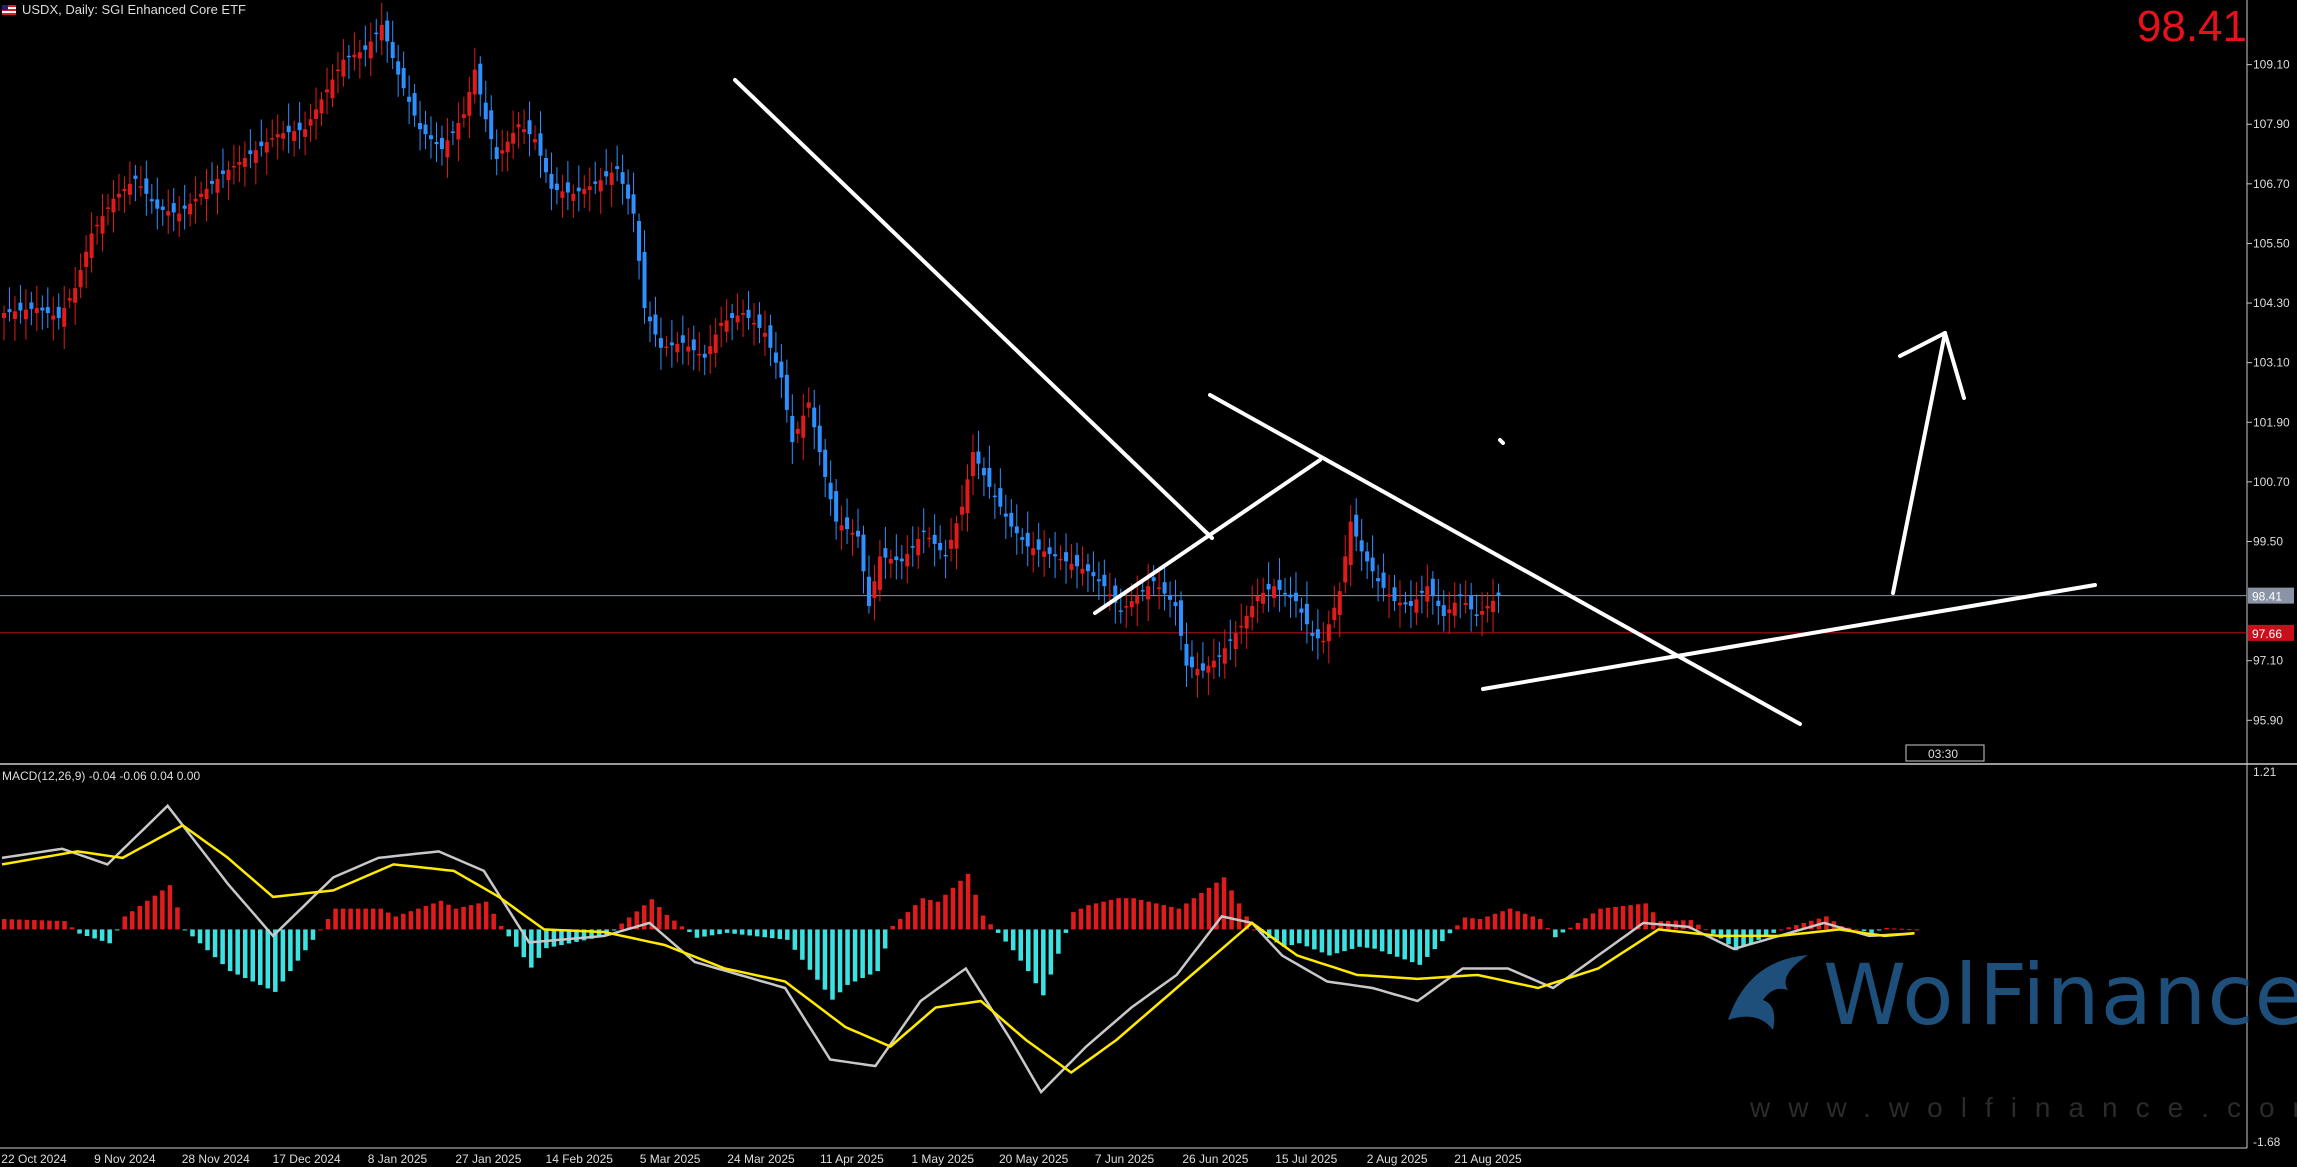 The height and width of the screenshot is (1167, 2297). I want to click on macd-axis-bottom-label: -1.68, so click(2267, 1142).